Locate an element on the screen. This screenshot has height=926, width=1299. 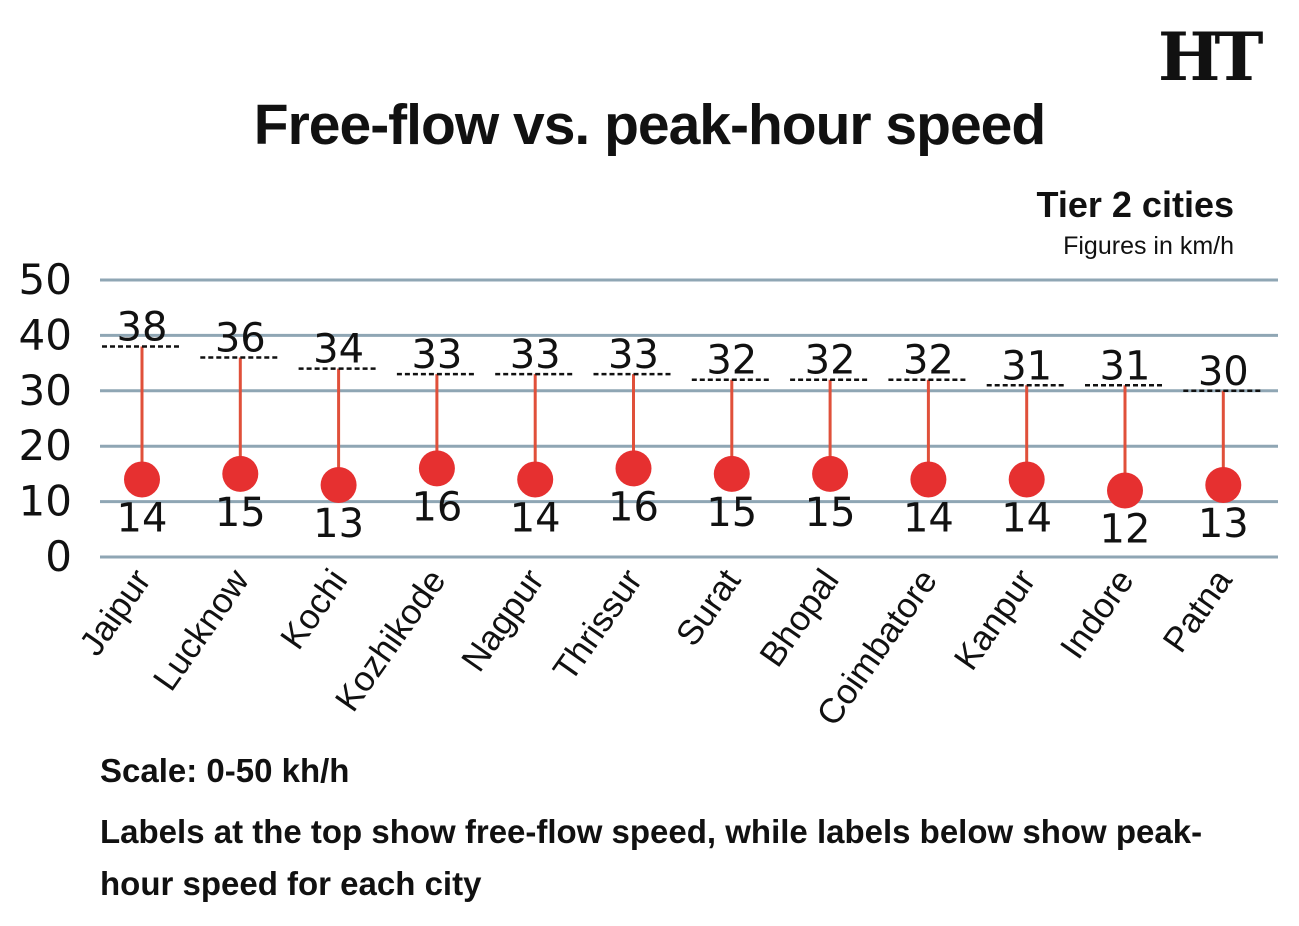
y-tick-label: 50 is located at coordinates (45, 279).